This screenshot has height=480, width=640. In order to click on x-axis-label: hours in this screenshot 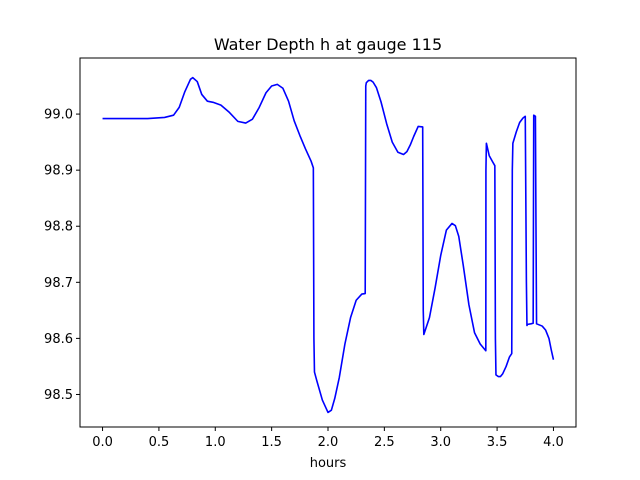, I will do `click(328, 463)`.